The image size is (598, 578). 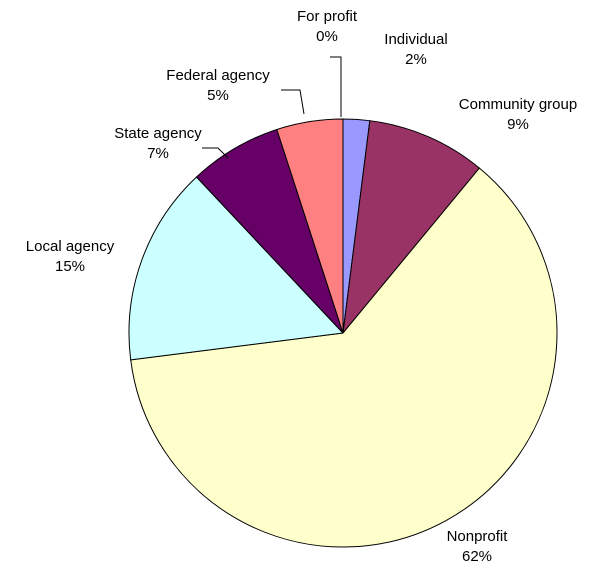 I want to click on slice-label-percent: 2%, so click(x=416, y=59).